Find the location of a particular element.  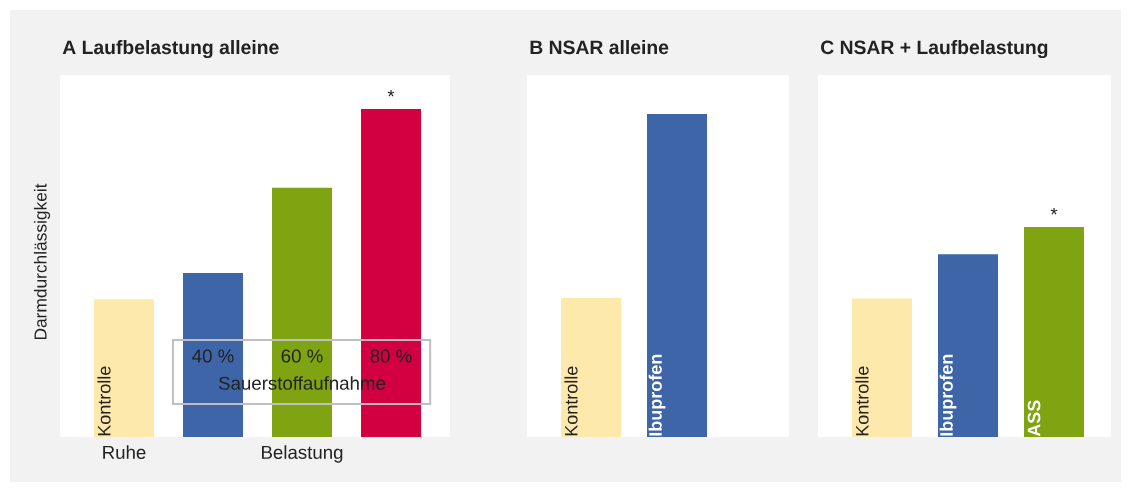

x-tick-label: 60 % is located at coordinates (302, 356).